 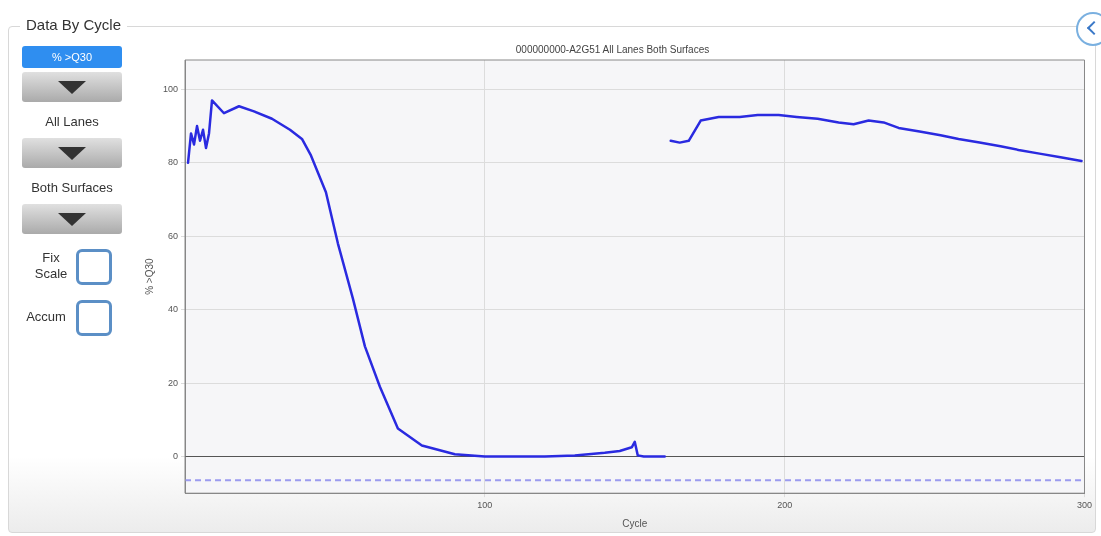 I want to click on y-tick-label: 20, so click(x=173, y=382).